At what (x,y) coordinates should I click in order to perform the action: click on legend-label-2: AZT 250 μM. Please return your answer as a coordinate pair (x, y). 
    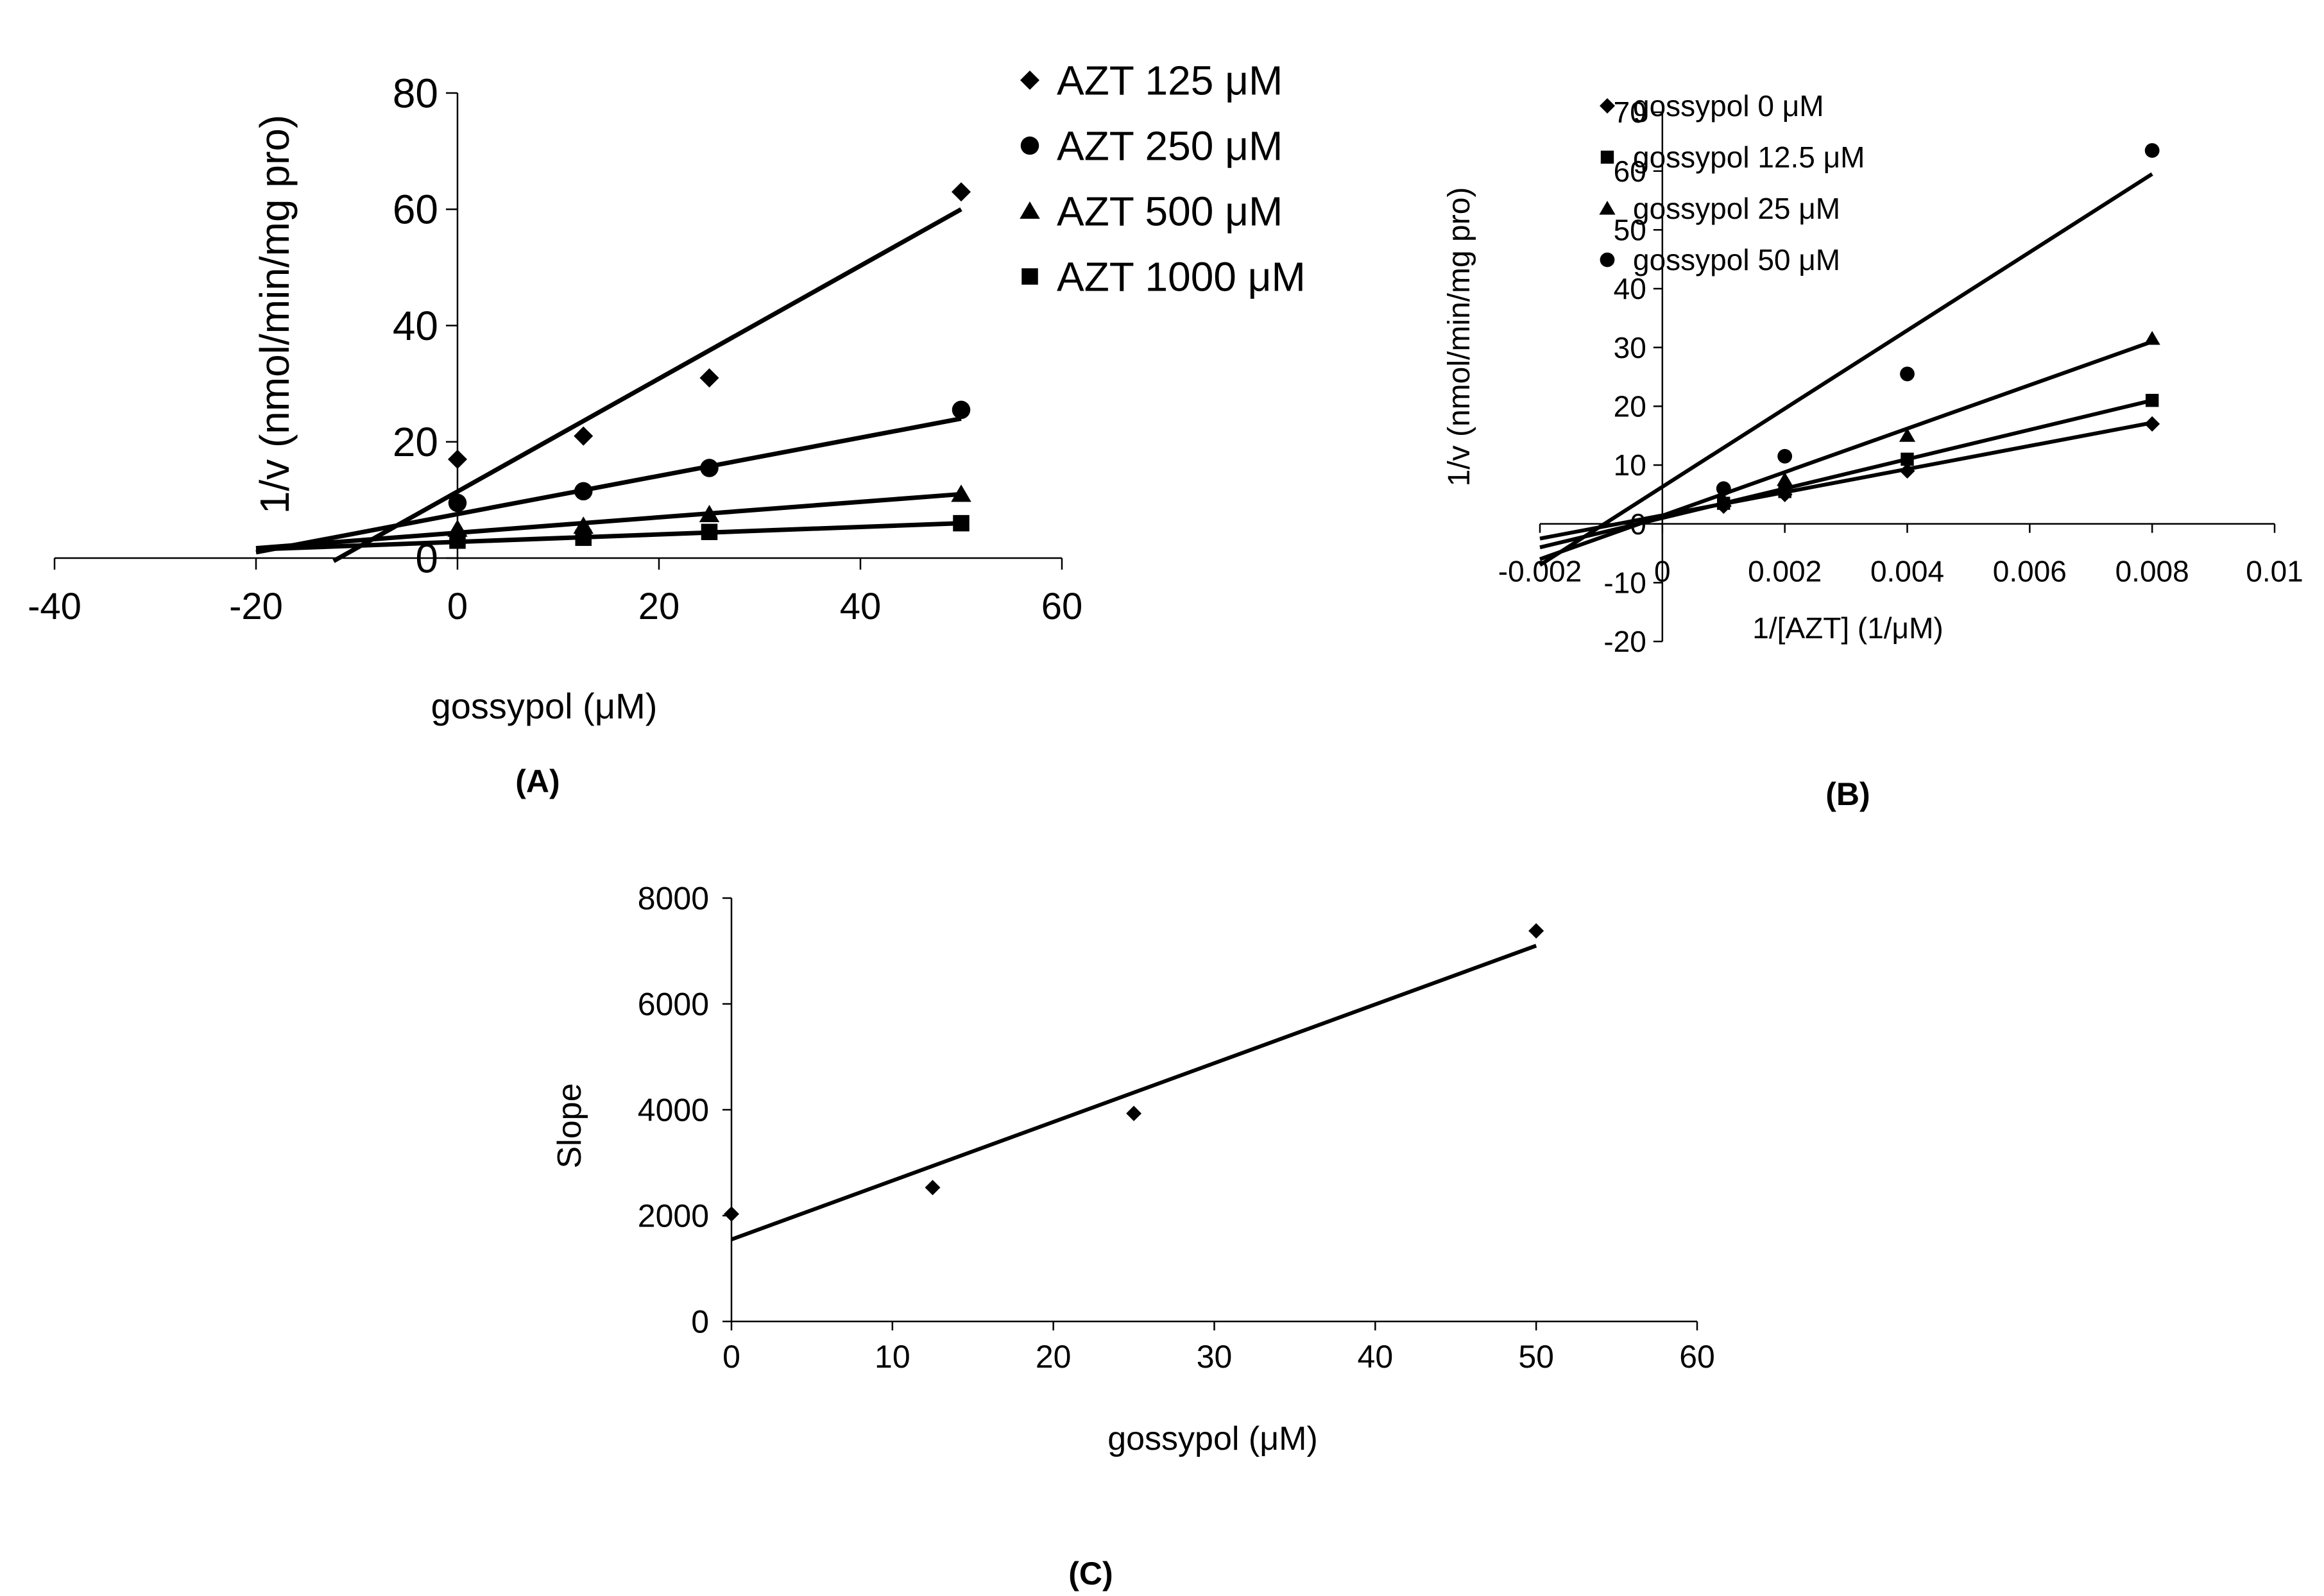
    Looking at the image, I should click on (1170, 146).